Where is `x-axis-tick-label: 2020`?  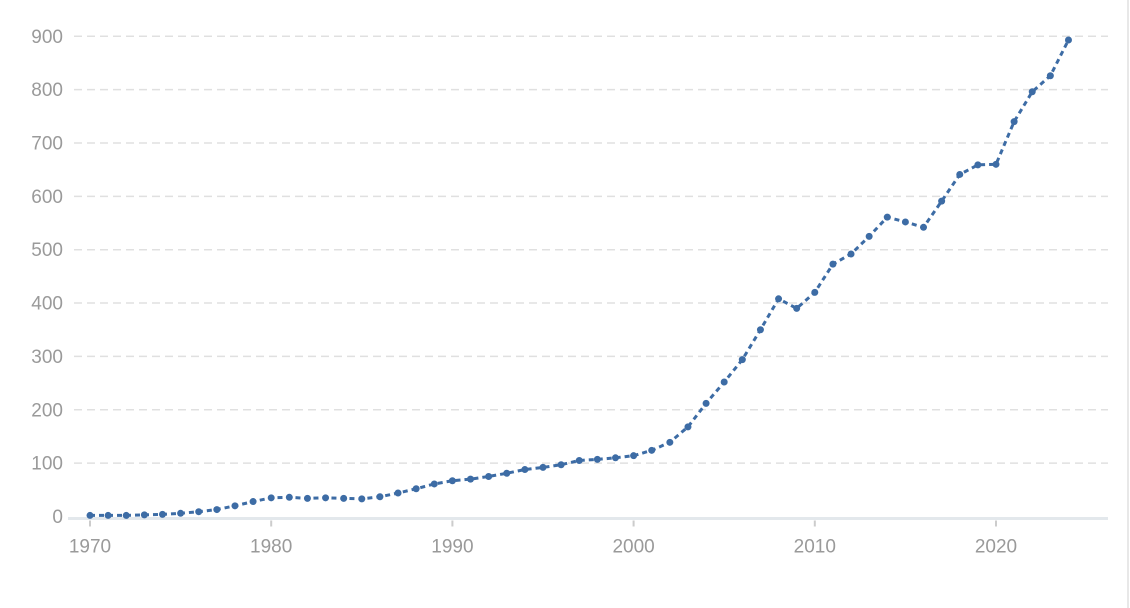 x-axis-tick-label: 2020 is located at coordinates (996, 547).